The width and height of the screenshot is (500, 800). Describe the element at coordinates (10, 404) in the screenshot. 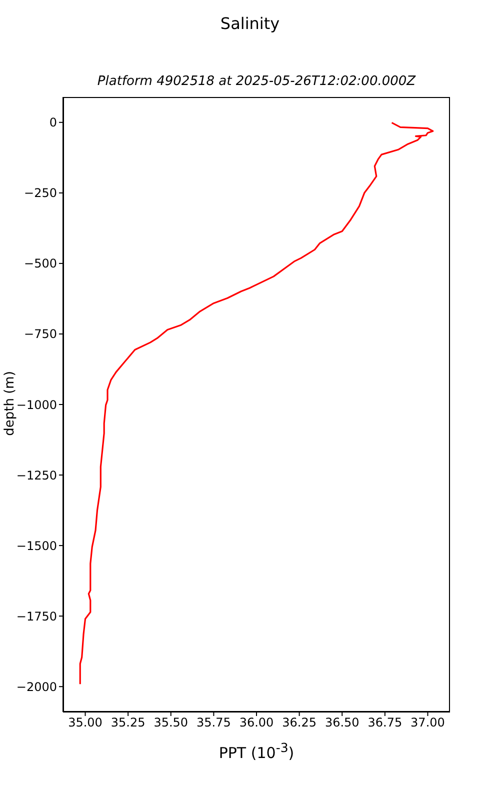

I see `y-axis-title: depth (m)` at that location.